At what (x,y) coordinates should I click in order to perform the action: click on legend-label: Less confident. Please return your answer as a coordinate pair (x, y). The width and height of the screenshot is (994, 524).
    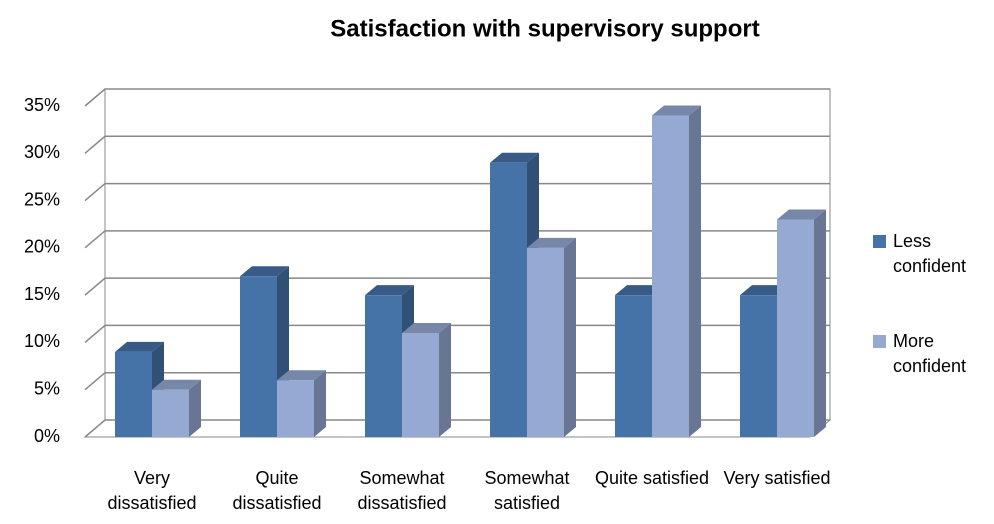
    Looking at the image, I should click on (930, 253).